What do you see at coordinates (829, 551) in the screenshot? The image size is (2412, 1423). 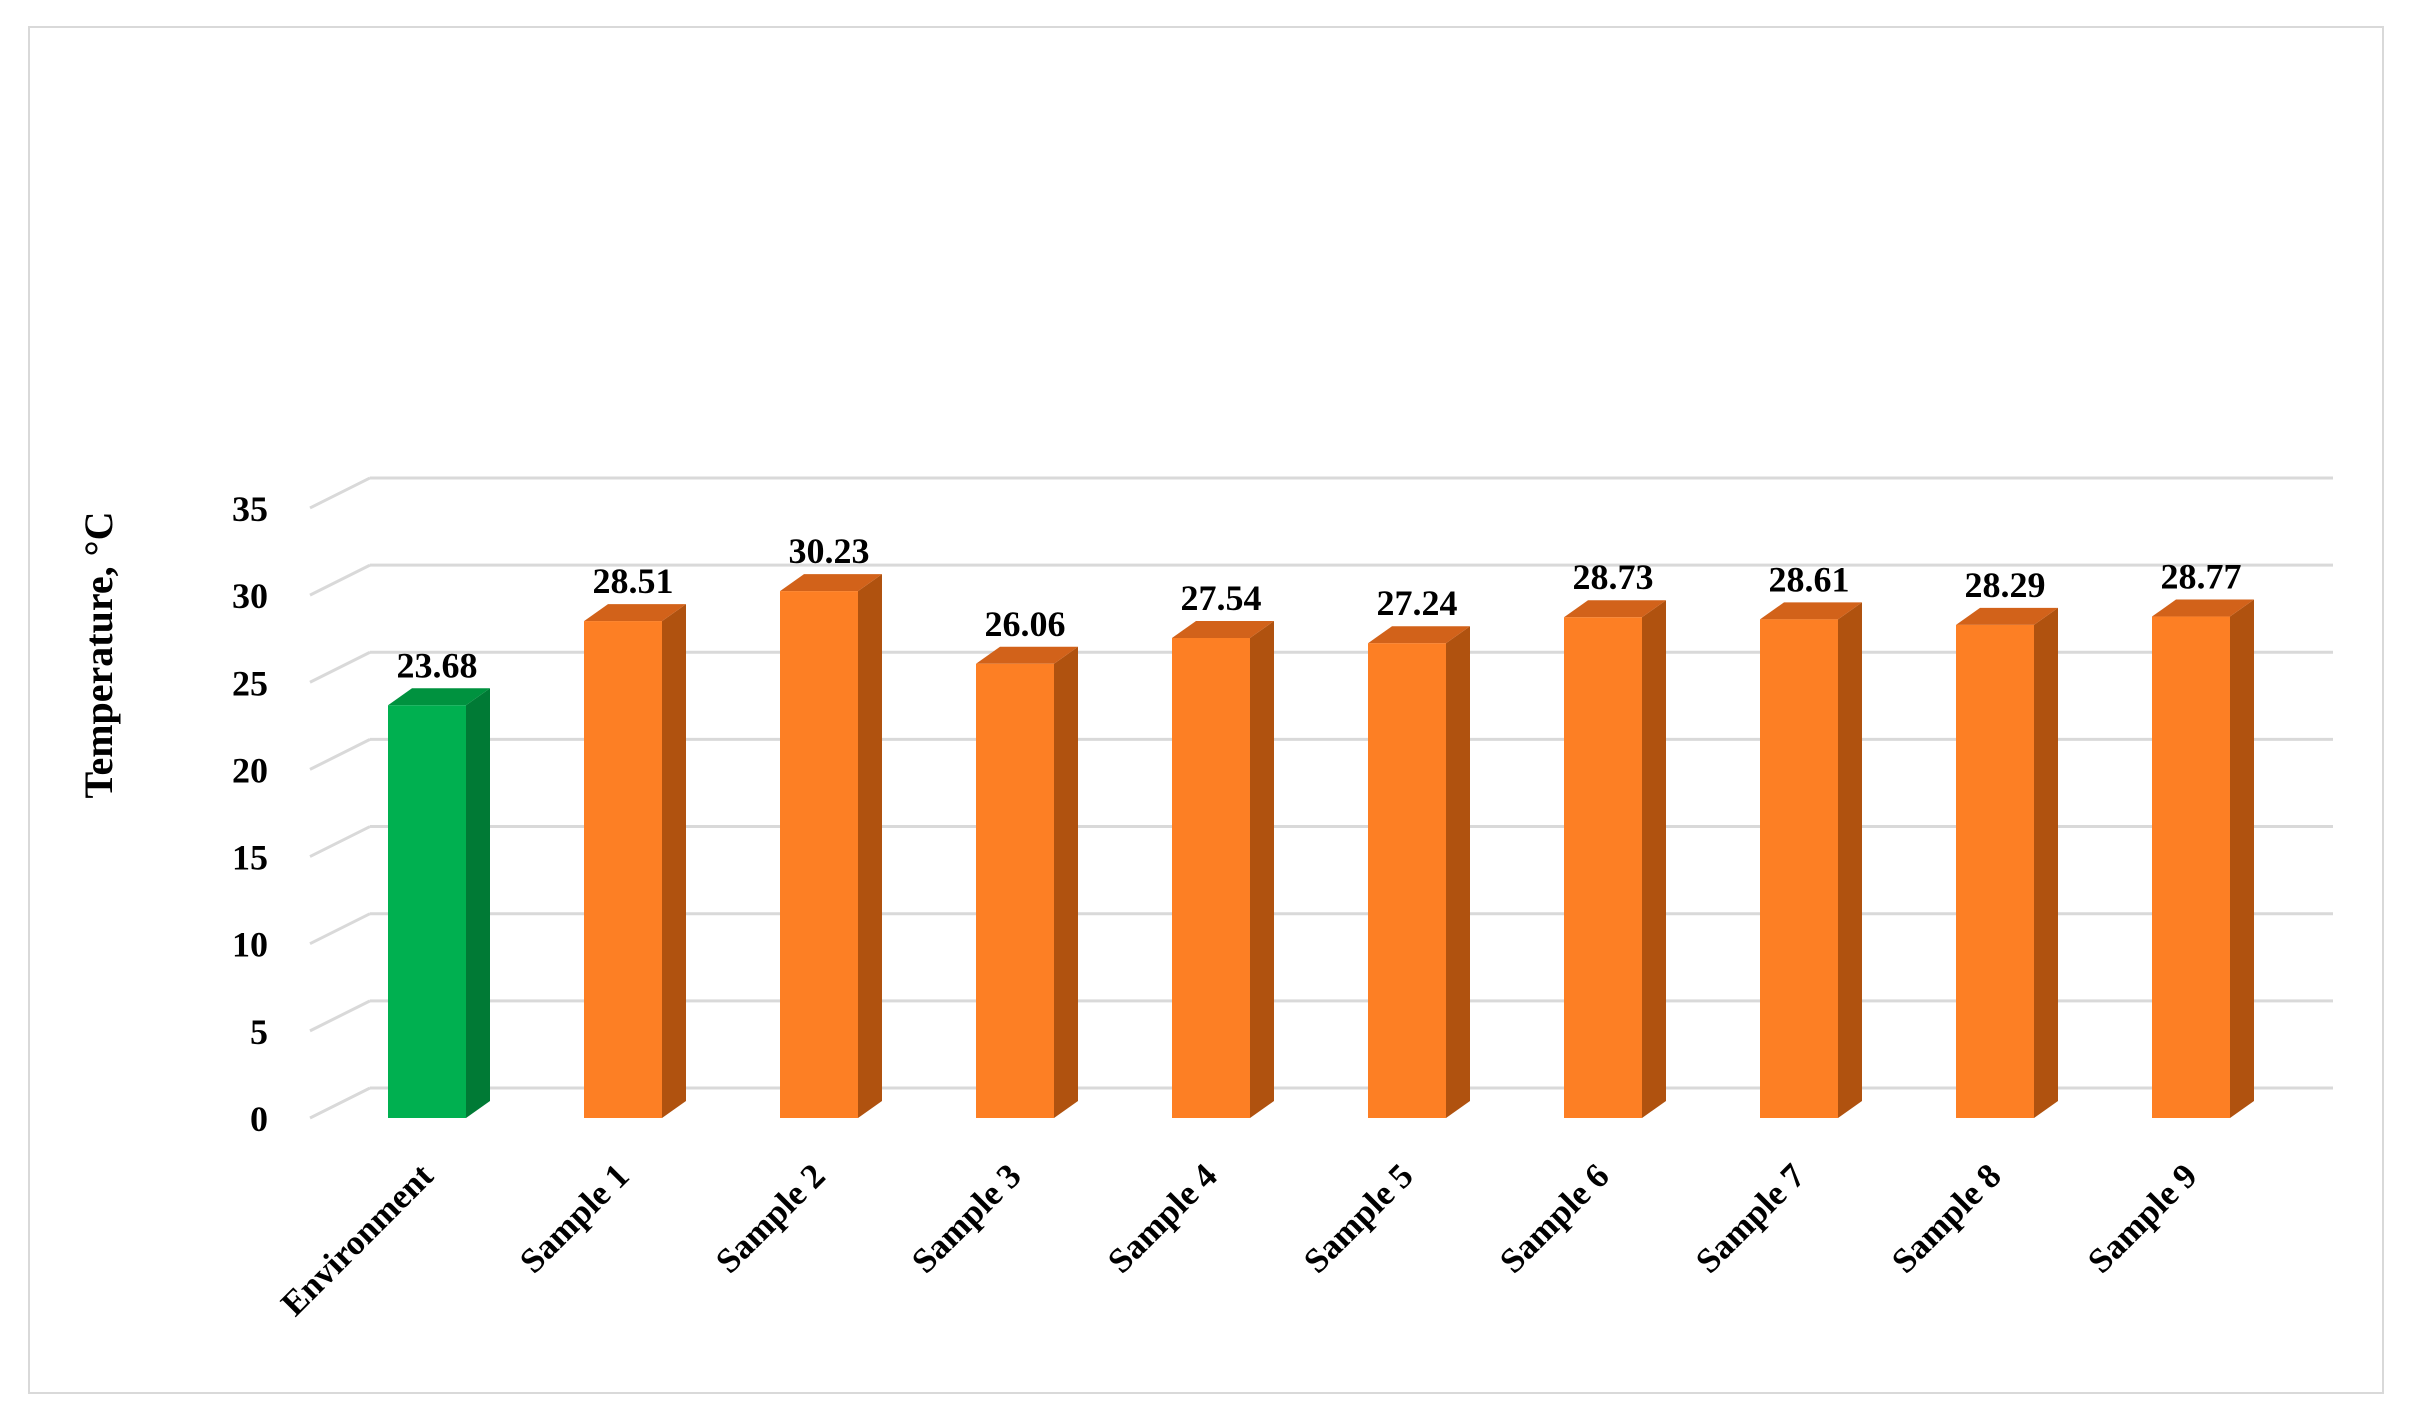 I see `data-label: 30.23` at bounding box center [829, 551].